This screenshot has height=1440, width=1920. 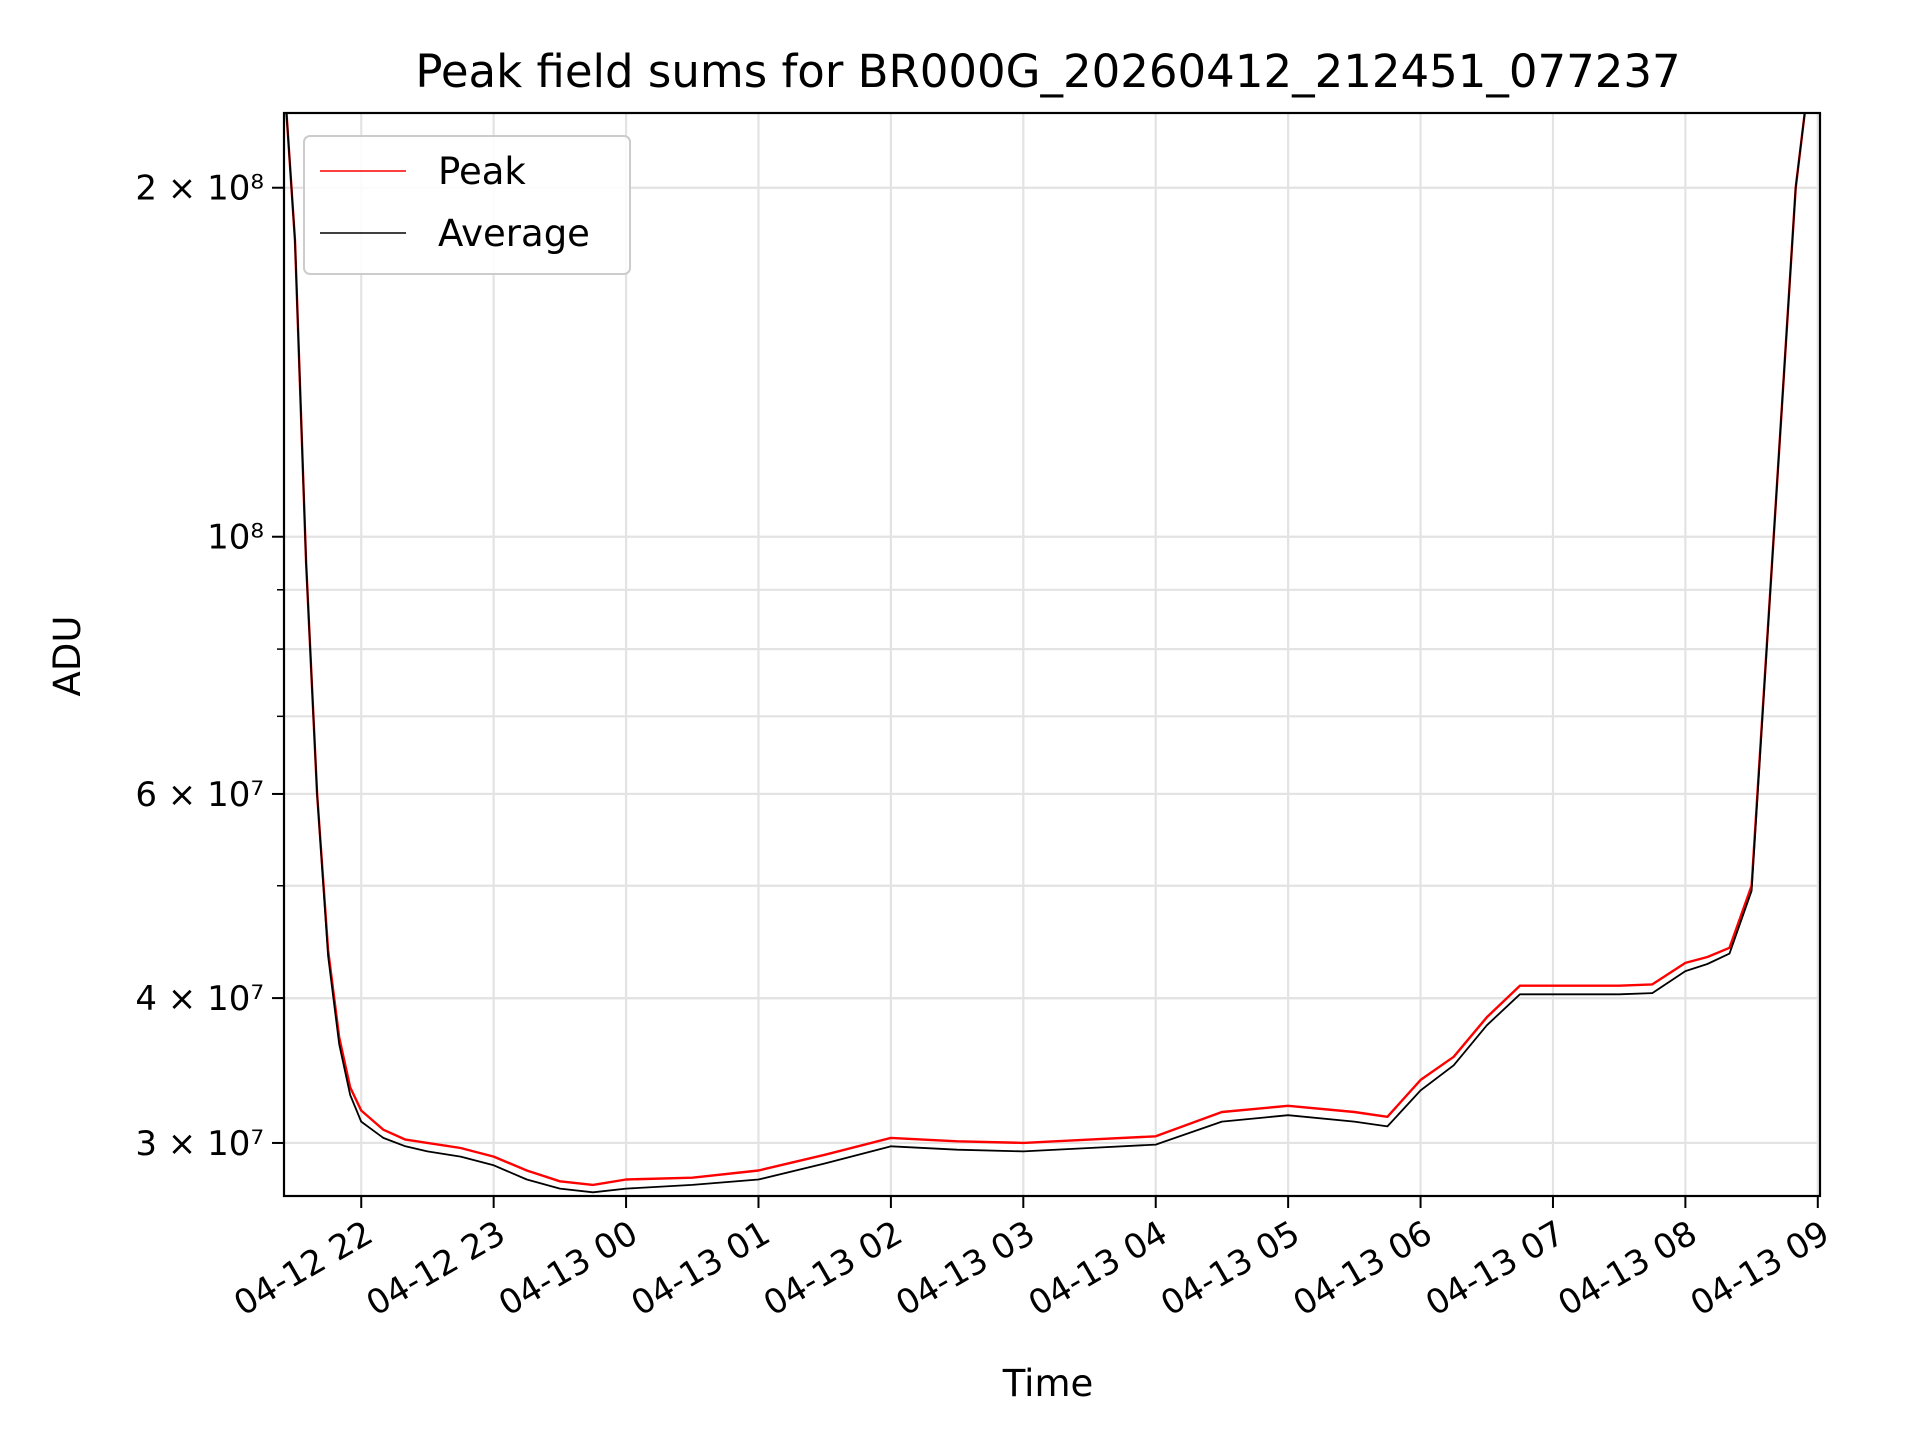 What do you see at coordinates (199, 795) in the screenshot?
I see `y-tick-label: 6 × 10⁷` at bounding box center [199, 795].